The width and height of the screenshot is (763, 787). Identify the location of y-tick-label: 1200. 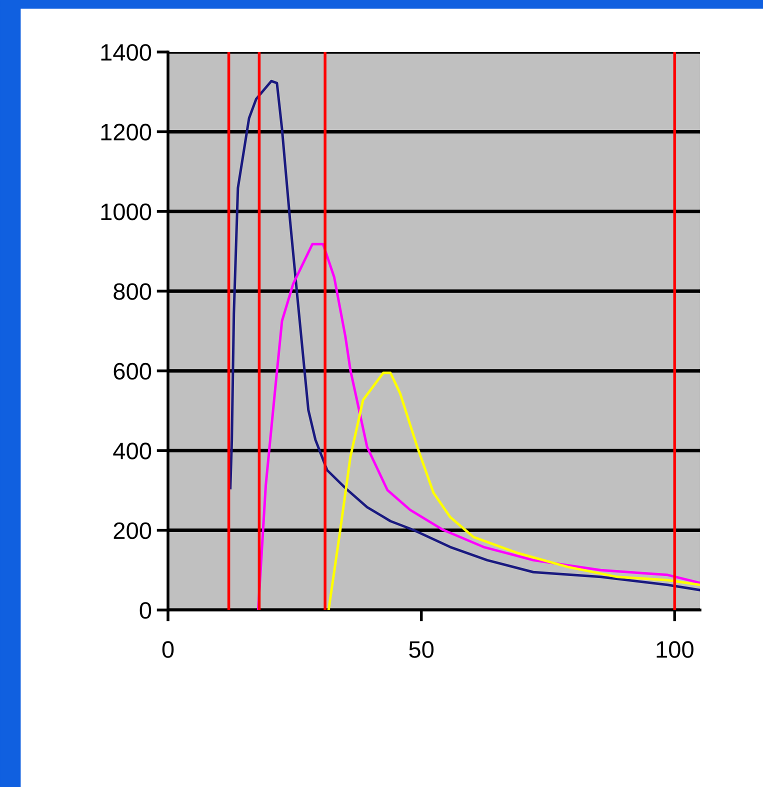
(126, 132).